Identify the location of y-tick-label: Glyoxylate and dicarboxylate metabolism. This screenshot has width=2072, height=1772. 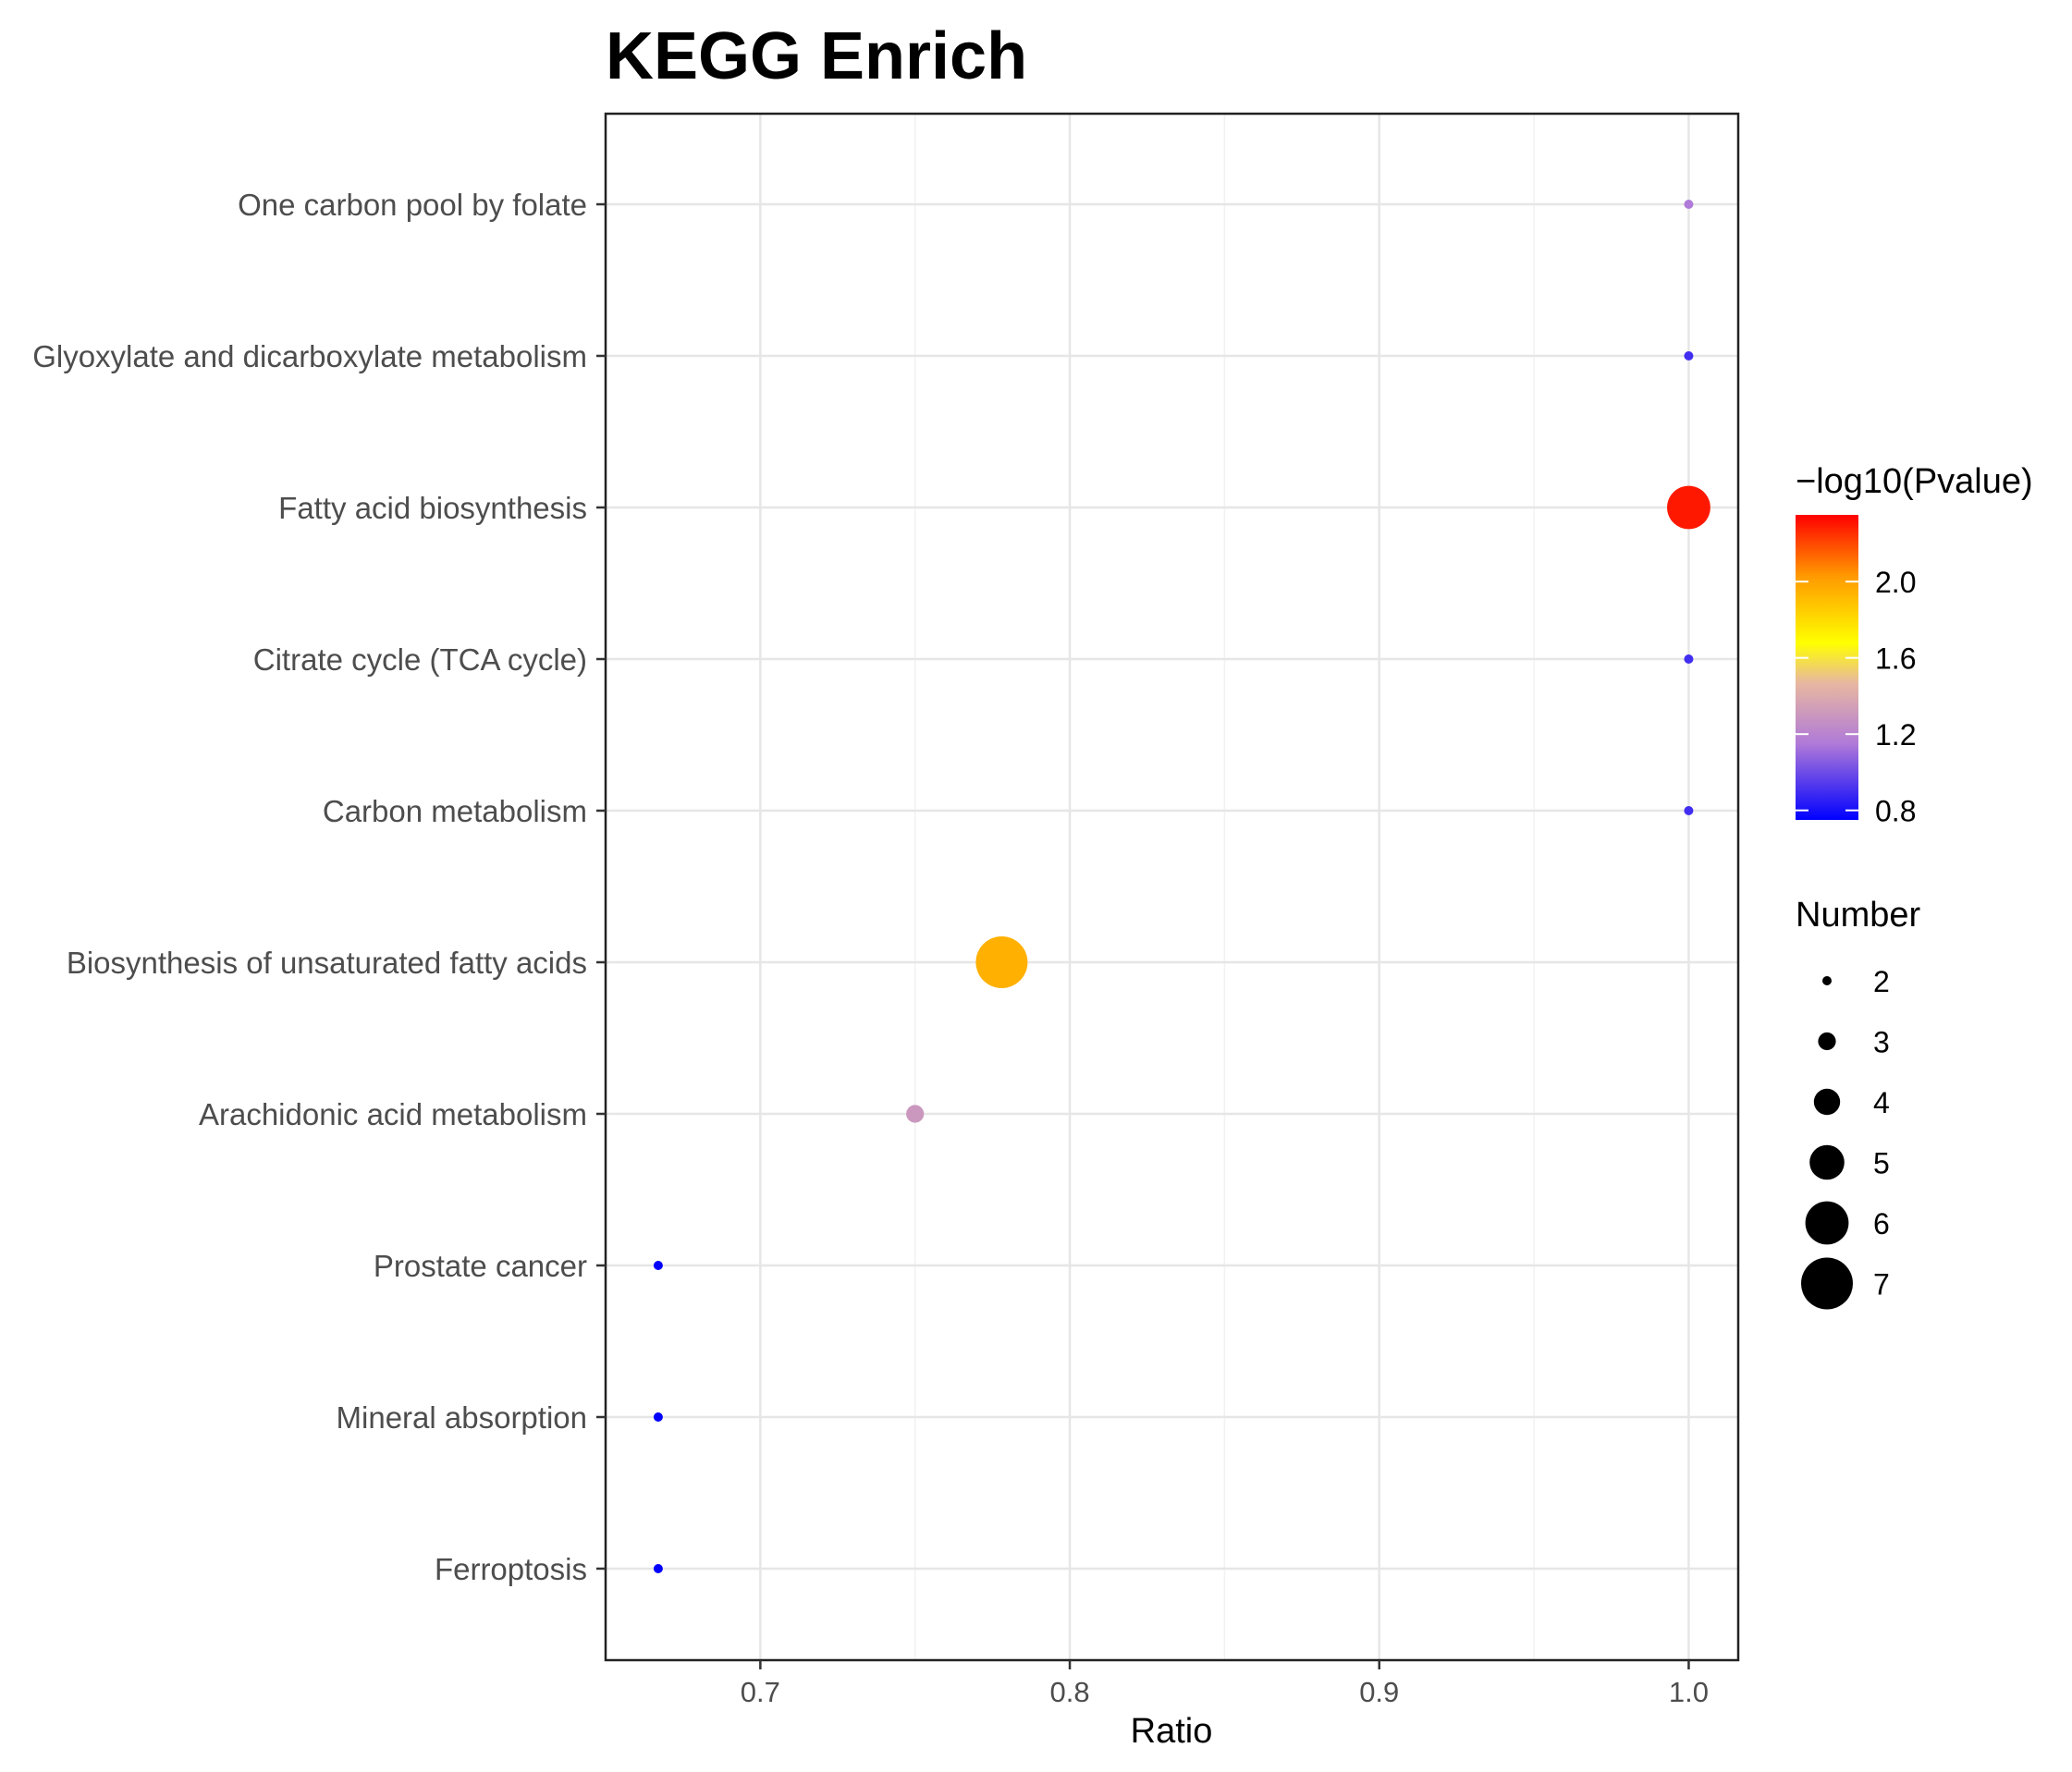
(309, 356).